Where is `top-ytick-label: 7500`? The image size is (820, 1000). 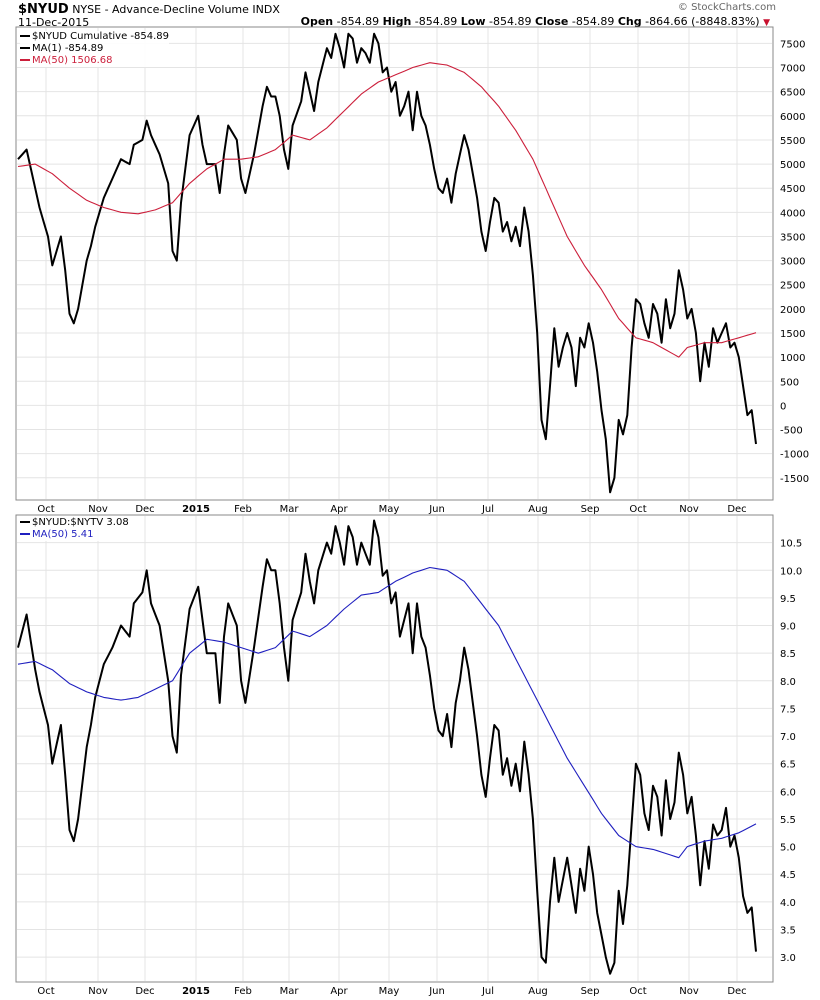
top-ytick-label: 7500 is located at coordinates (792, 44).